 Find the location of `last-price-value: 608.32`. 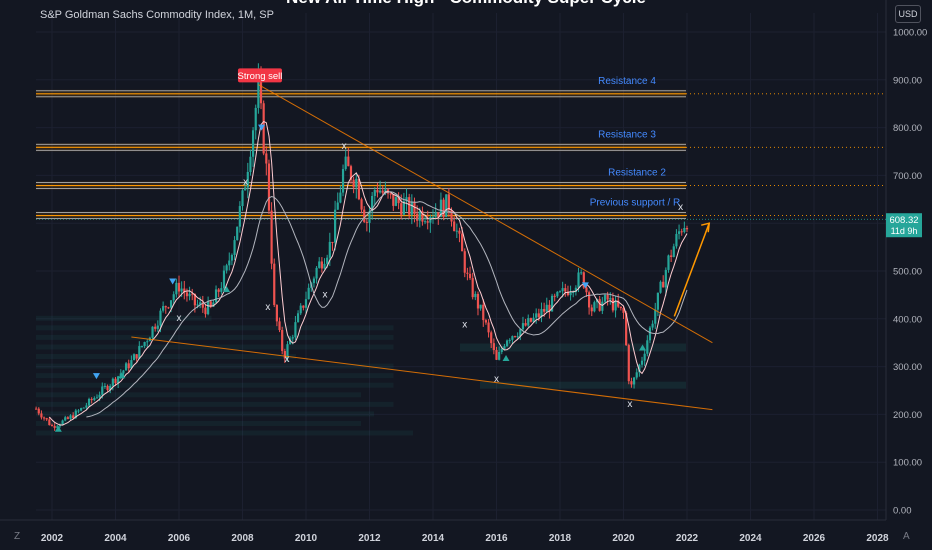

last-price-value: 608.32 is located at coordinates (903, 220).